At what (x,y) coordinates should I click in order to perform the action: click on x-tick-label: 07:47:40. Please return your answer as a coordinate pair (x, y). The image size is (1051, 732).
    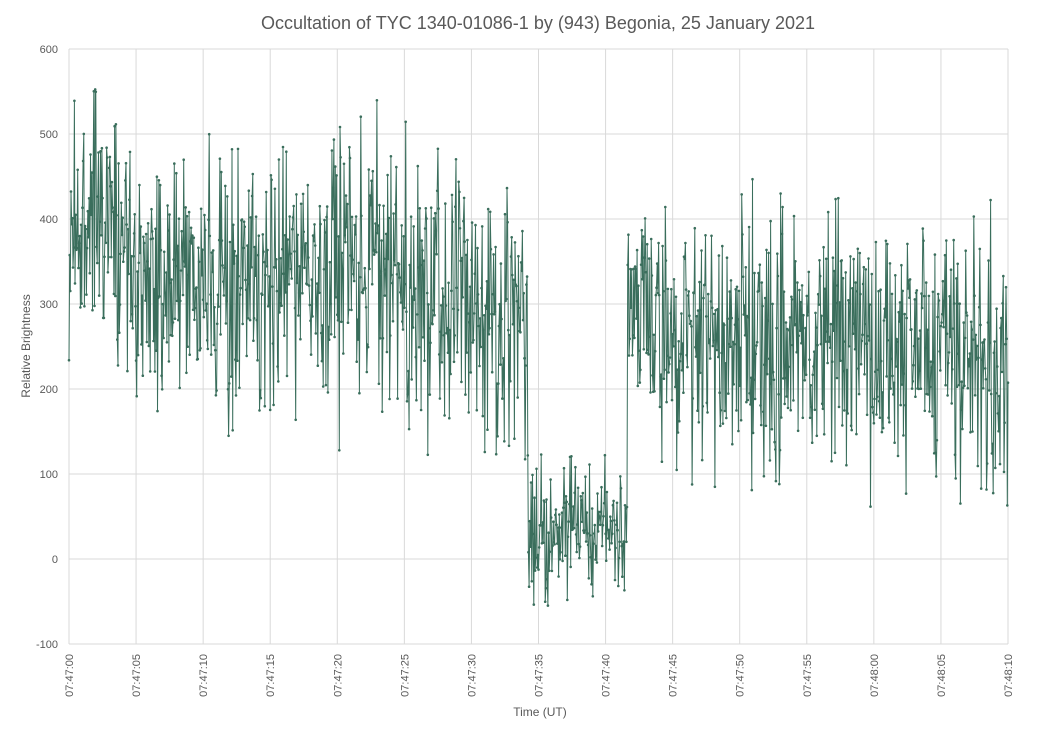
    Looking at the image, I should click on (607, 675).